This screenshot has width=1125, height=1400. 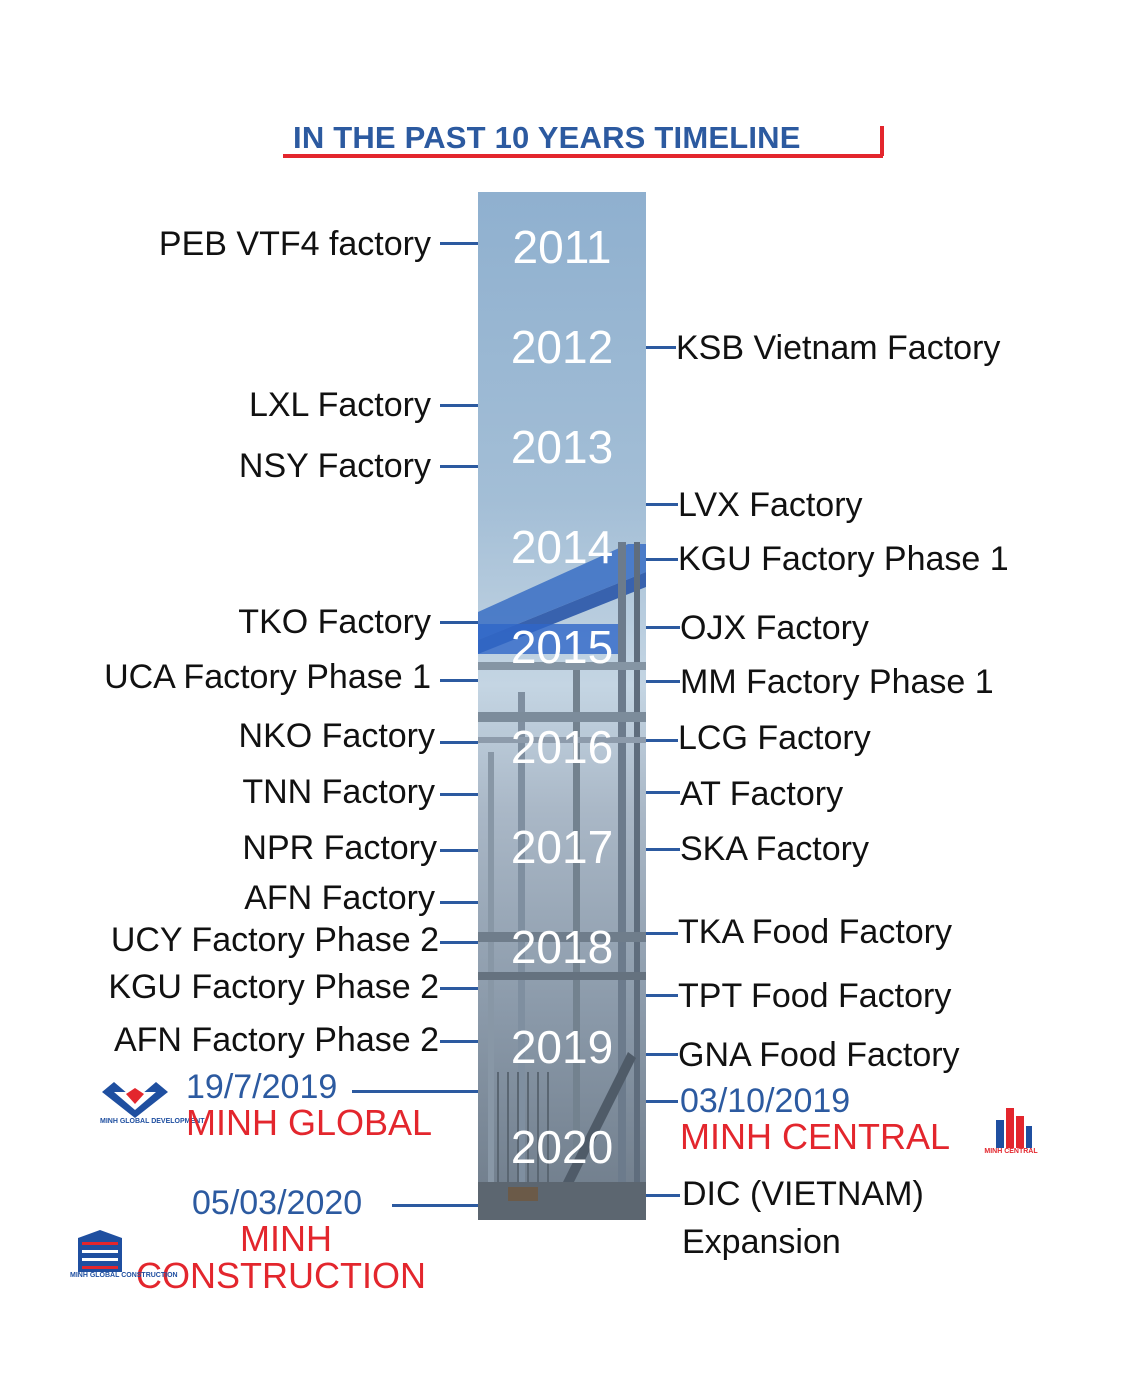 I want to click on dic-label-line1: DIC (VIETNAM), so click(x=803, y=1194).